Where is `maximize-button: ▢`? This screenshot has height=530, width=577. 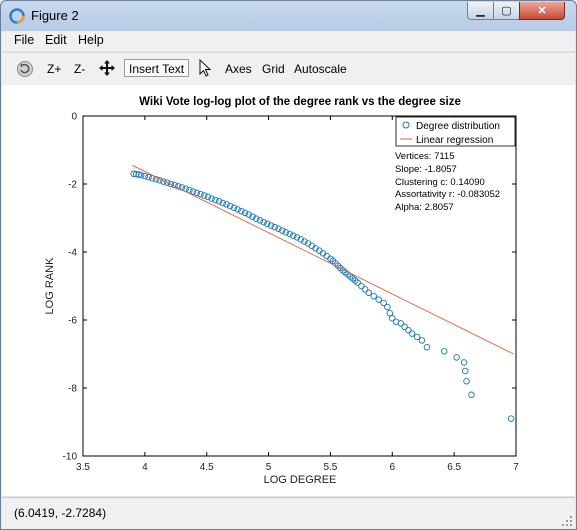
maximize-button: ▢ is located at coordinates (506, 11).